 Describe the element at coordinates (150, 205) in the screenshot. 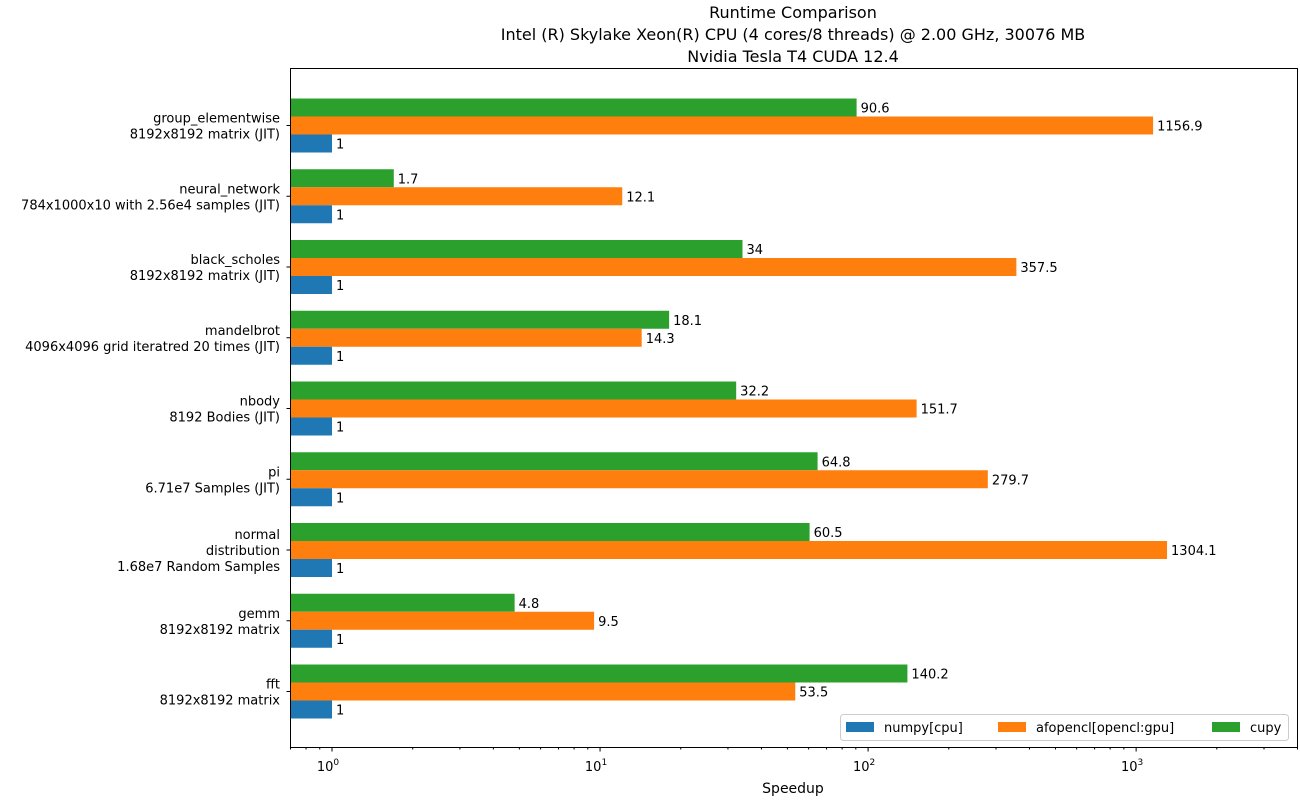

I see `y-tick-label: 784x1000x10 with 2.56e4 samples (JIT)` at that location.